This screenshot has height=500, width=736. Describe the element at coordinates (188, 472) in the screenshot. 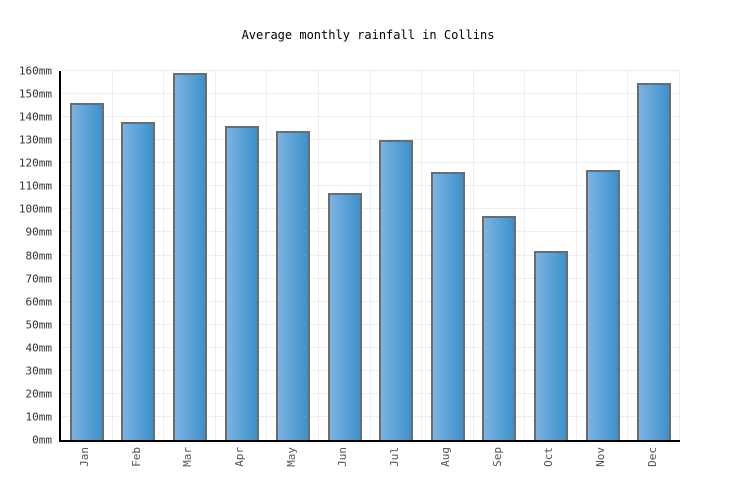

I see `x-label-slot-mar: Mar` at that location.